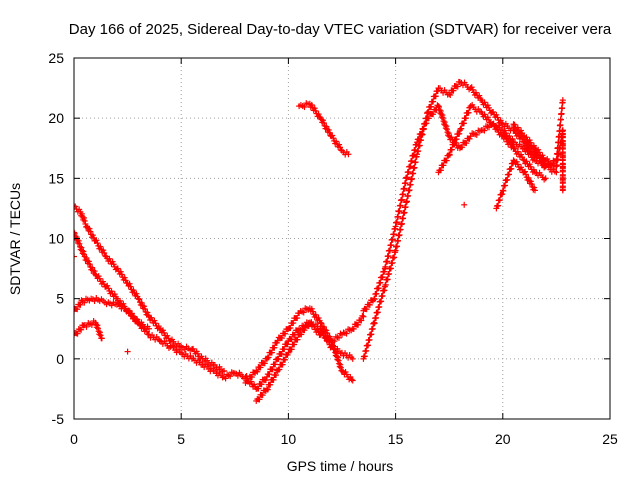  What do you see at coordinates (503, 439) in the screenshot?
I see `x-tick-label: 20` at bounding box center [503, 439].